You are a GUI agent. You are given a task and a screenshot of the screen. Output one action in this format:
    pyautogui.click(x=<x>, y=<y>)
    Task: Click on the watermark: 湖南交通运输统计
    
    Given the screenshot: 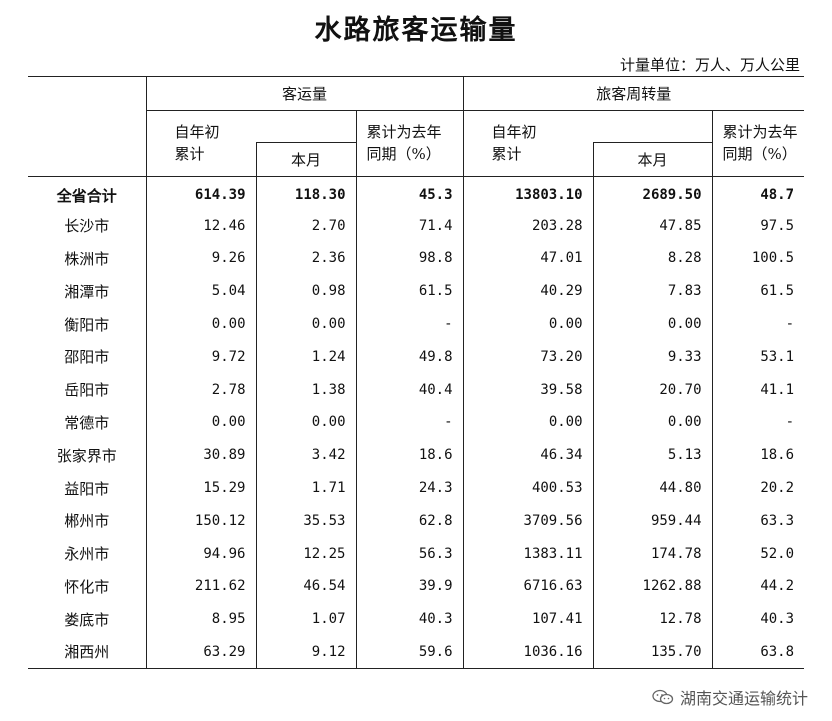 What is the action you would take?
    pyautogui.click(x=730, y=697)
    